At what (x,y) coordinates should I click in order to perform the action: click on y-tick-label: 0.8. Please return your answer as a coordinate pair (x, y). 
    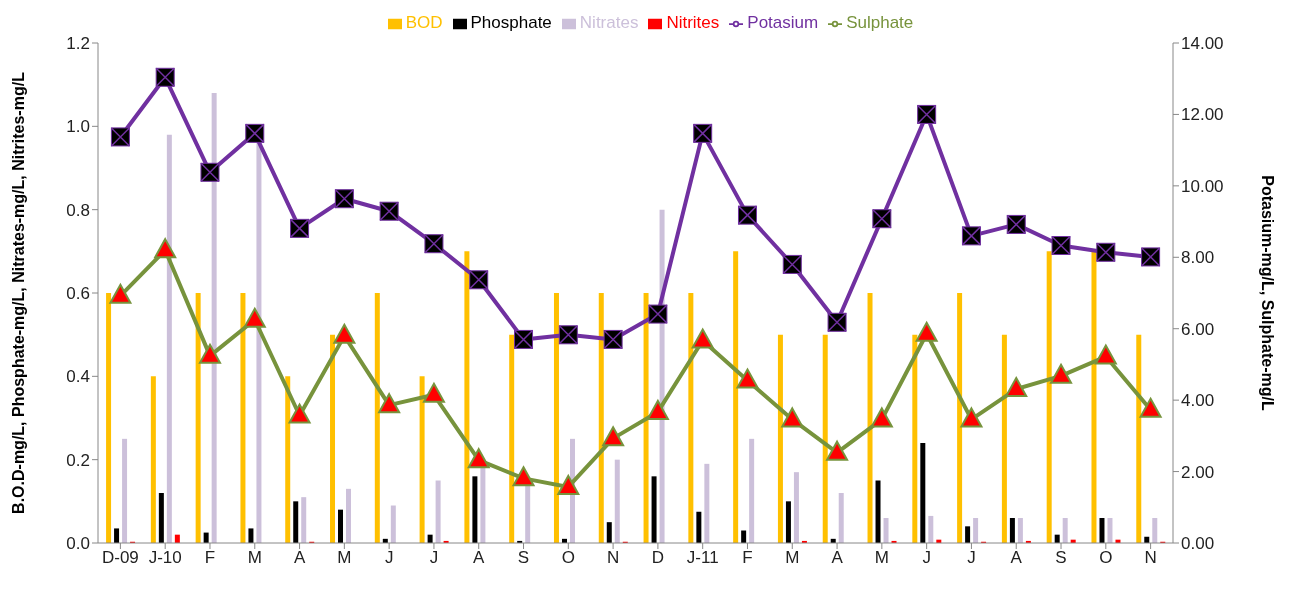
    Looking at the image, I should click on (78, 210).